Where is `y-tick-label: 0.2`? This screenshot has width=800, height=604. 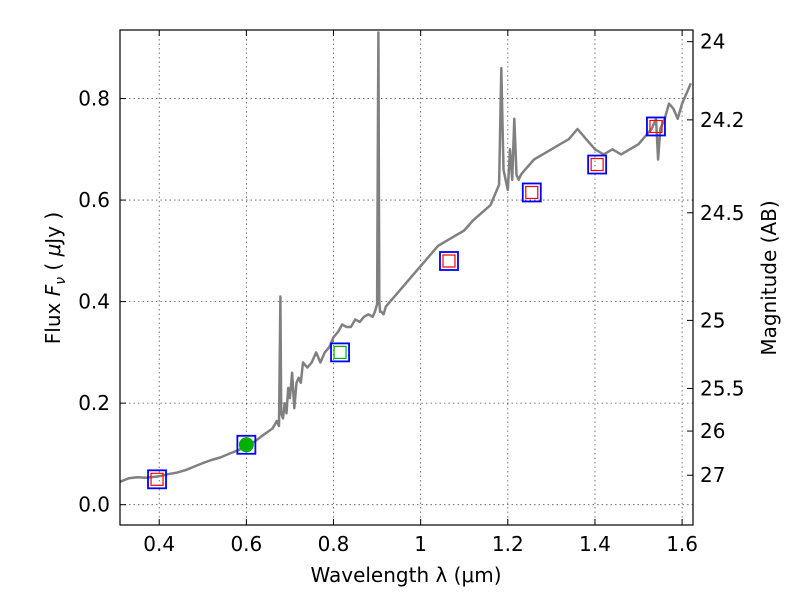
y-tick-label: 0.2 is located at coordinates (94, 403).